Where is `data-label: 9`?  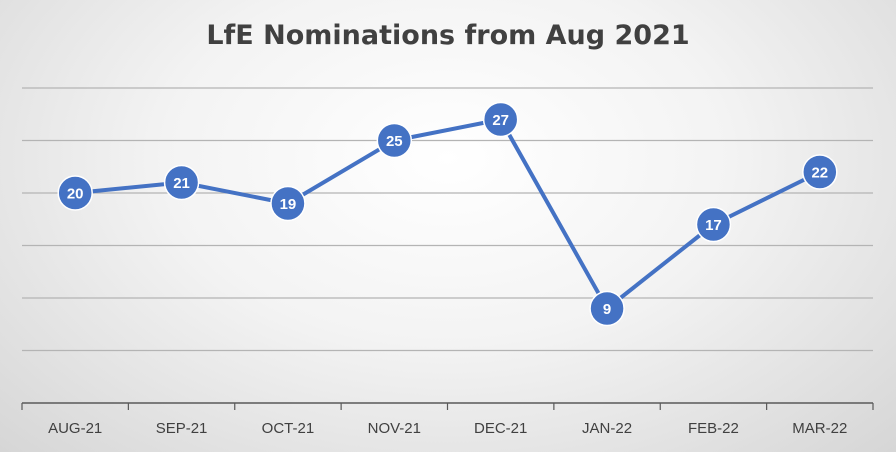
data-label: 9 is located at coordinates (607, 309).